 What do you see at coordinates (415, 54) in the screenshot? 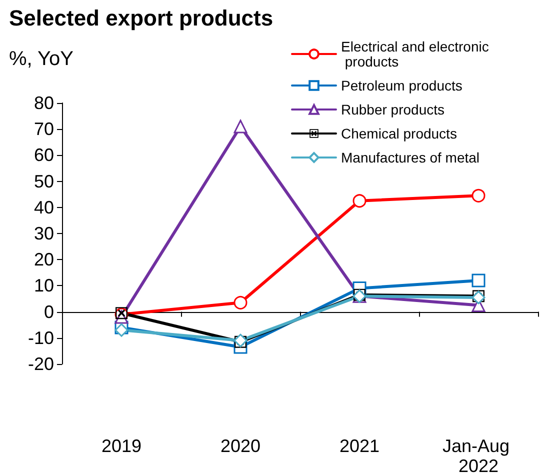
I see `legend-label: Electrical and electronic products` at bounding box center [415, 54].